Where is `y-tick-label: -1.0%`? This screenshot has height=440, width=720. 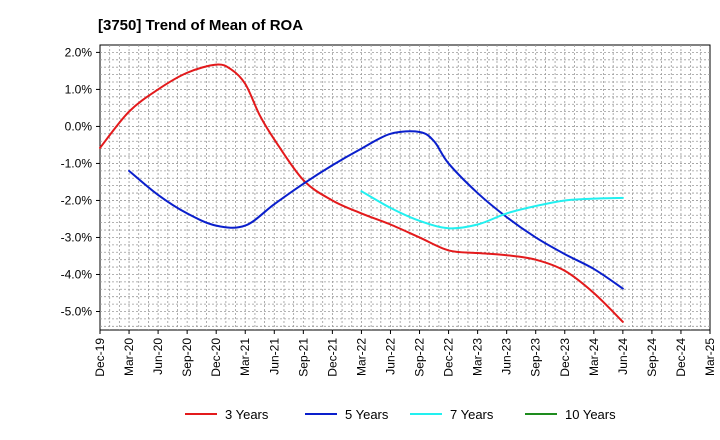
y-tick-label: -1.0% is located at coordinates (77, 163).